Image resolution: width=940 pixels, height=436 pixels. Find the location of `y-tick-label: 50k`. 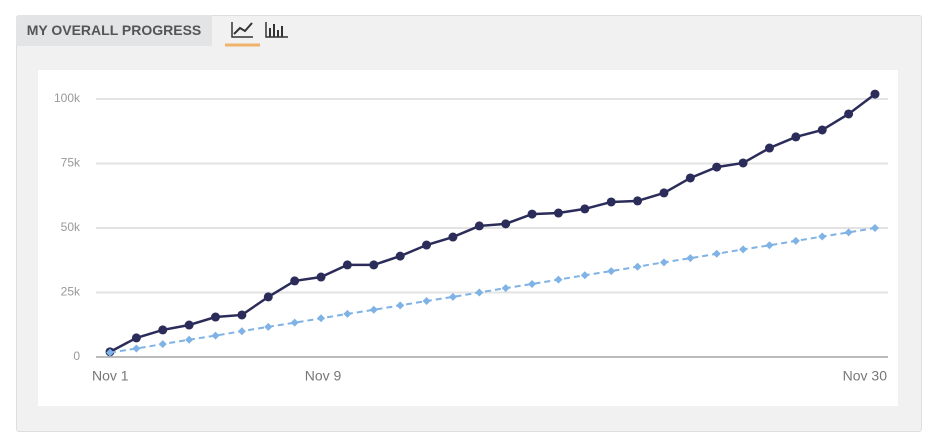

y-tick-label: 50k is located at coordinates (71, 227).